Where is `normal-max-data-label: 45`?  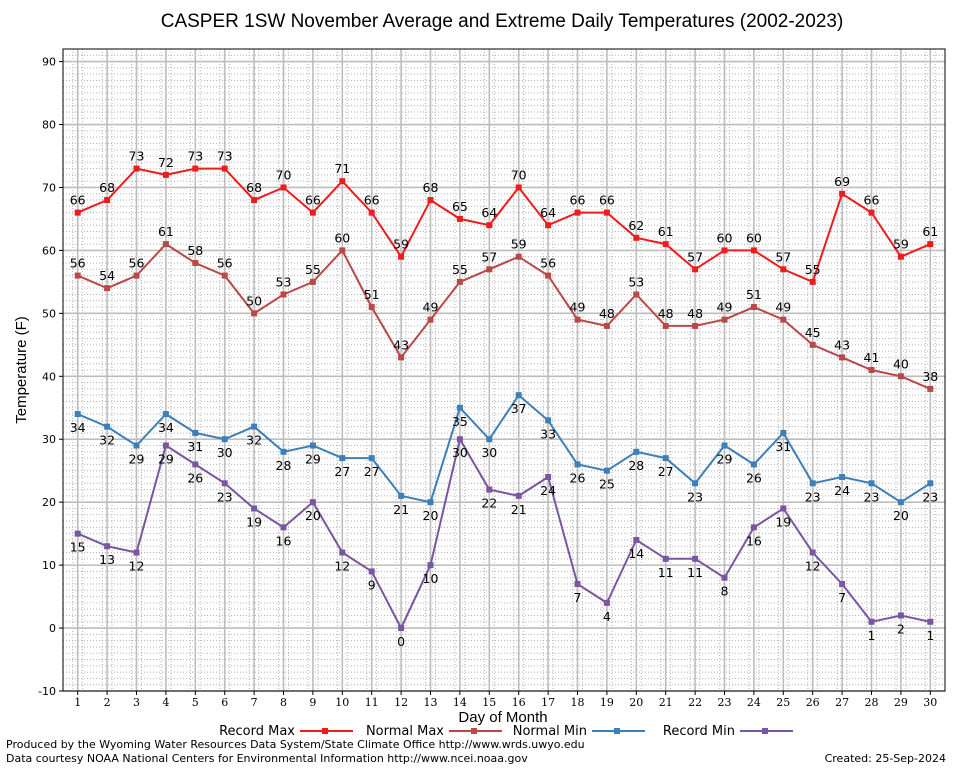
normal-max-data-label: 45 is located at coordinates (813, 332).